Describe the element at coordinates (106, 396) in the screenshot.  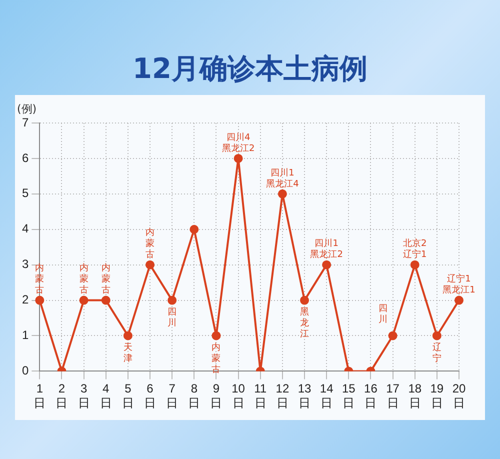
I see `x-tick-label: 4日` at that location.